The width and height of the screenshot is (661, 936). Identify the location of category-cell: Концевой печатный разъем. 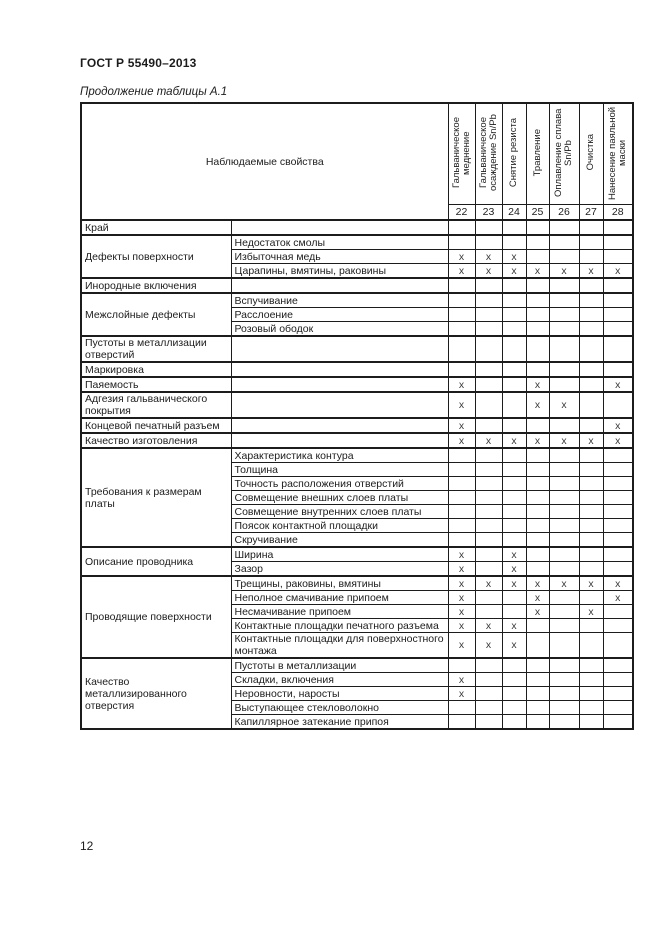
(156, 425).